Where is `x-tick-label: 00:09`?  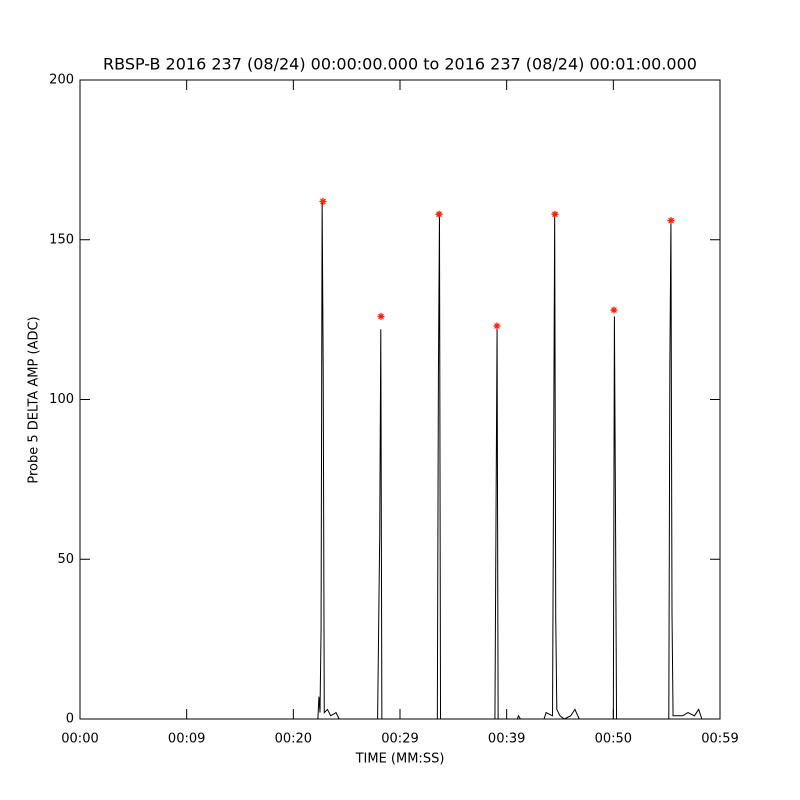 x-tick-label: 00:09 is located at coordinates (186, 739).